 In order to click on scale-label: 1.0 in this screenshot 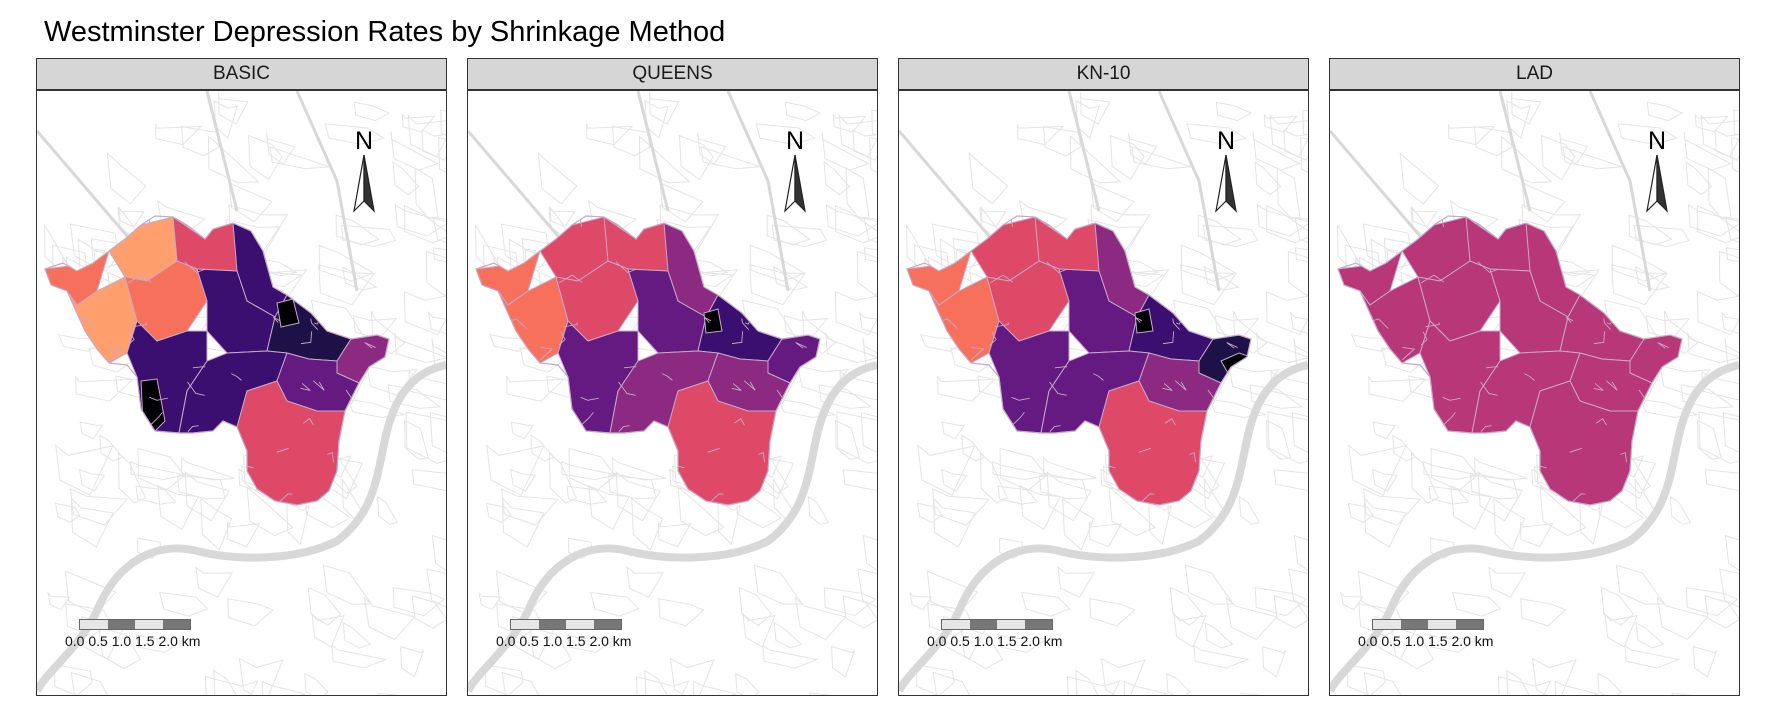, I will do `click(1414, 641)`.